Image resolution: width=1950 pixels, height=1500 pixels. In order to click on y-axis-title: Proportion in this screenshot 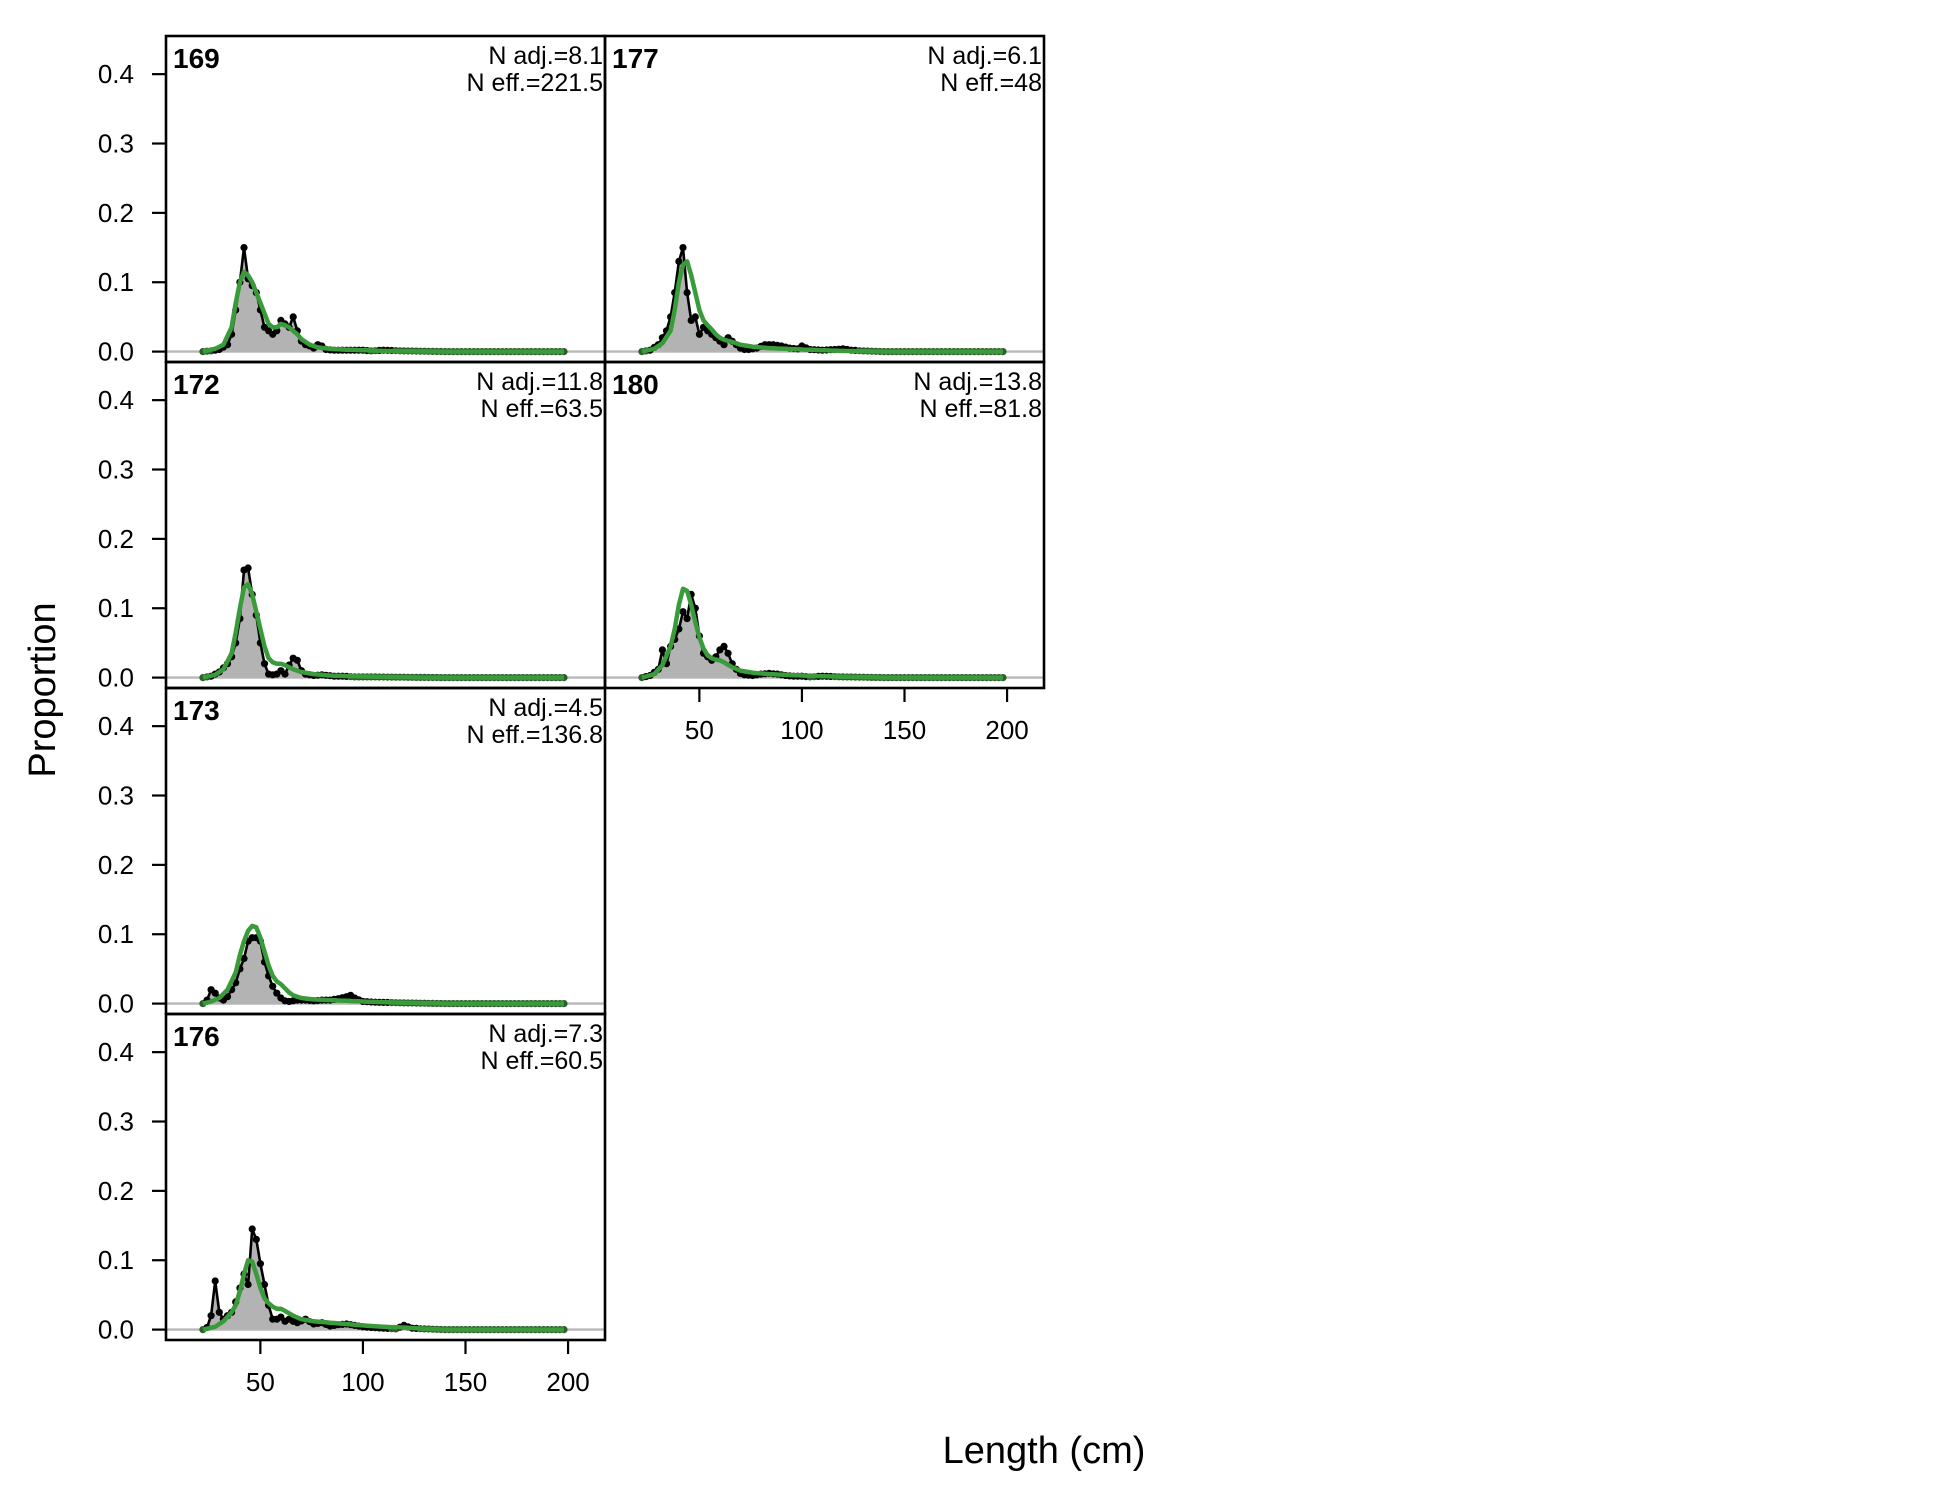, I will do `click(43, 689)`.